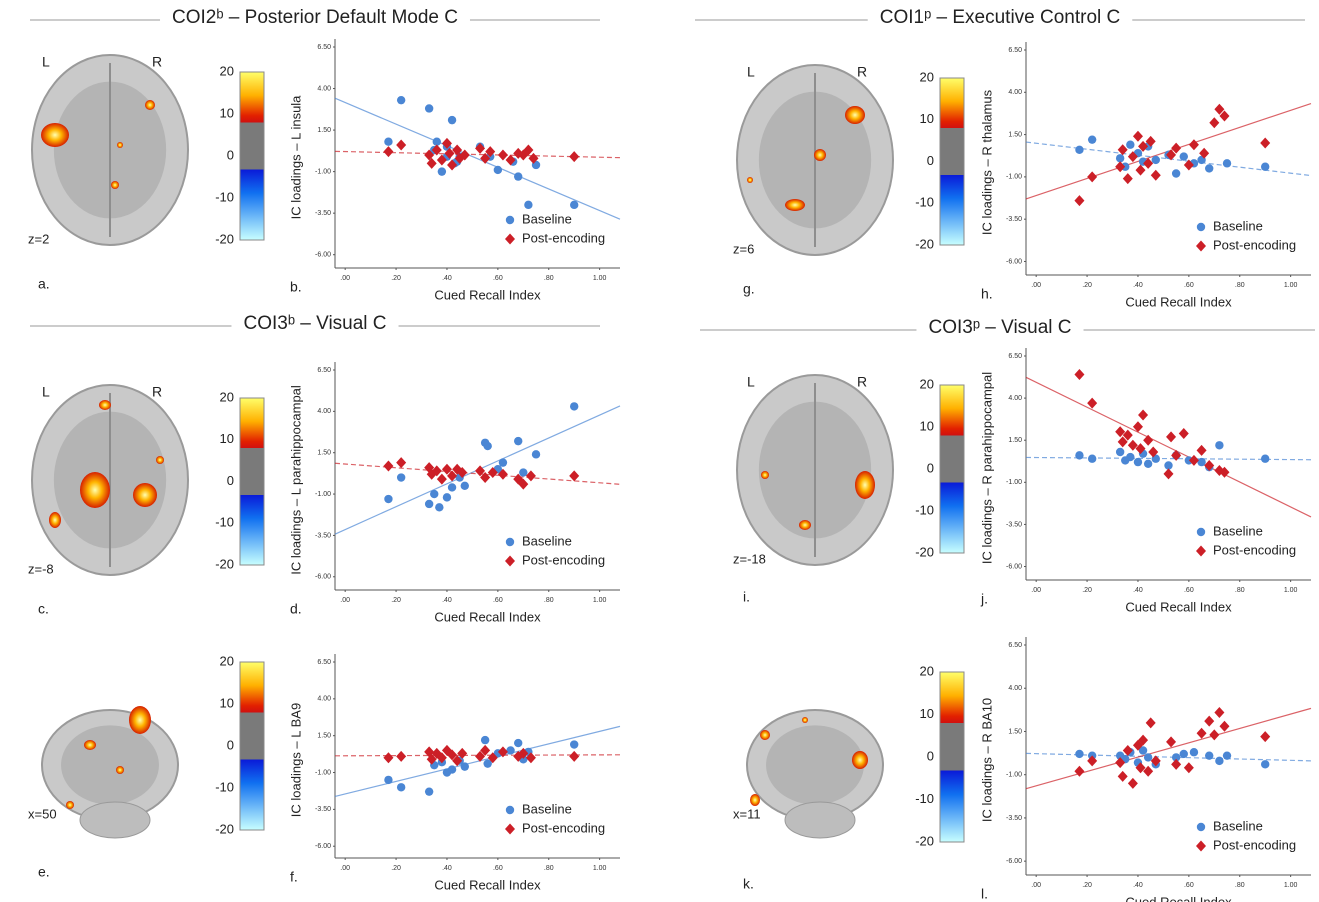 Image resolution: width=1319 pixels, height=902 pixels. I want to click on slice-label: x=50, so click(42, 813).